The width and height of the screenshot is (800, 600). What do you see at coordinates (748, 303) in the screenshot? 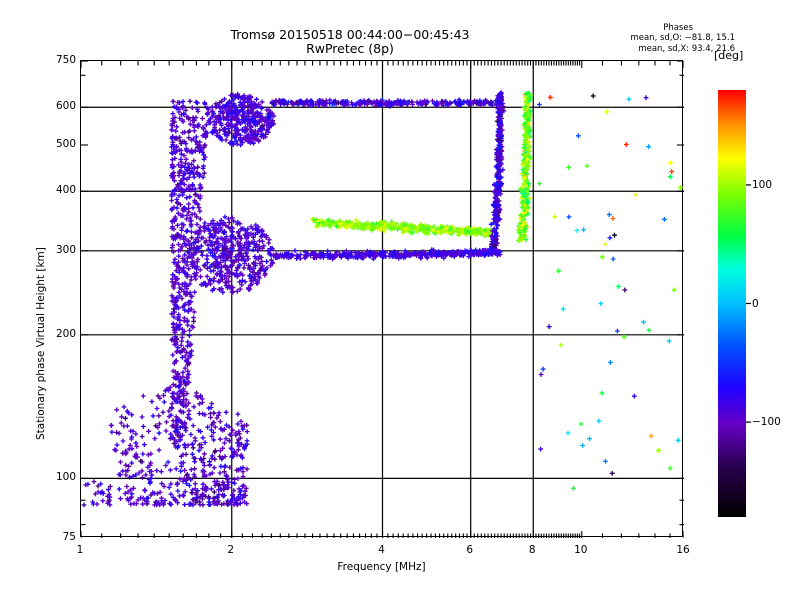
I see `colorbar-ticks` at bounding box center [748, 303].